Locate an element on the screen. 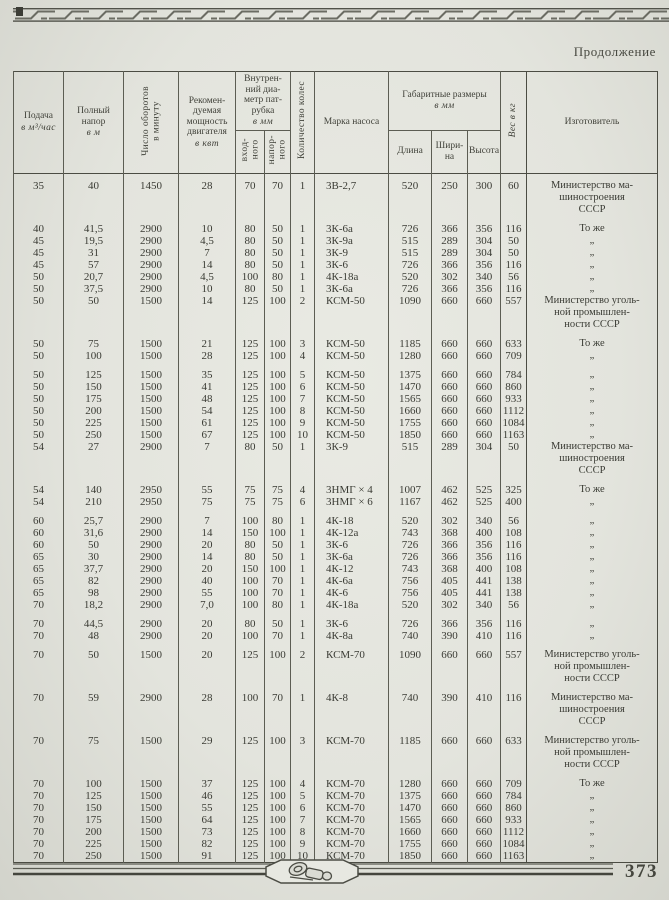  col-header-manufacturer: Изготовитель is located at coordinates (592, 122).